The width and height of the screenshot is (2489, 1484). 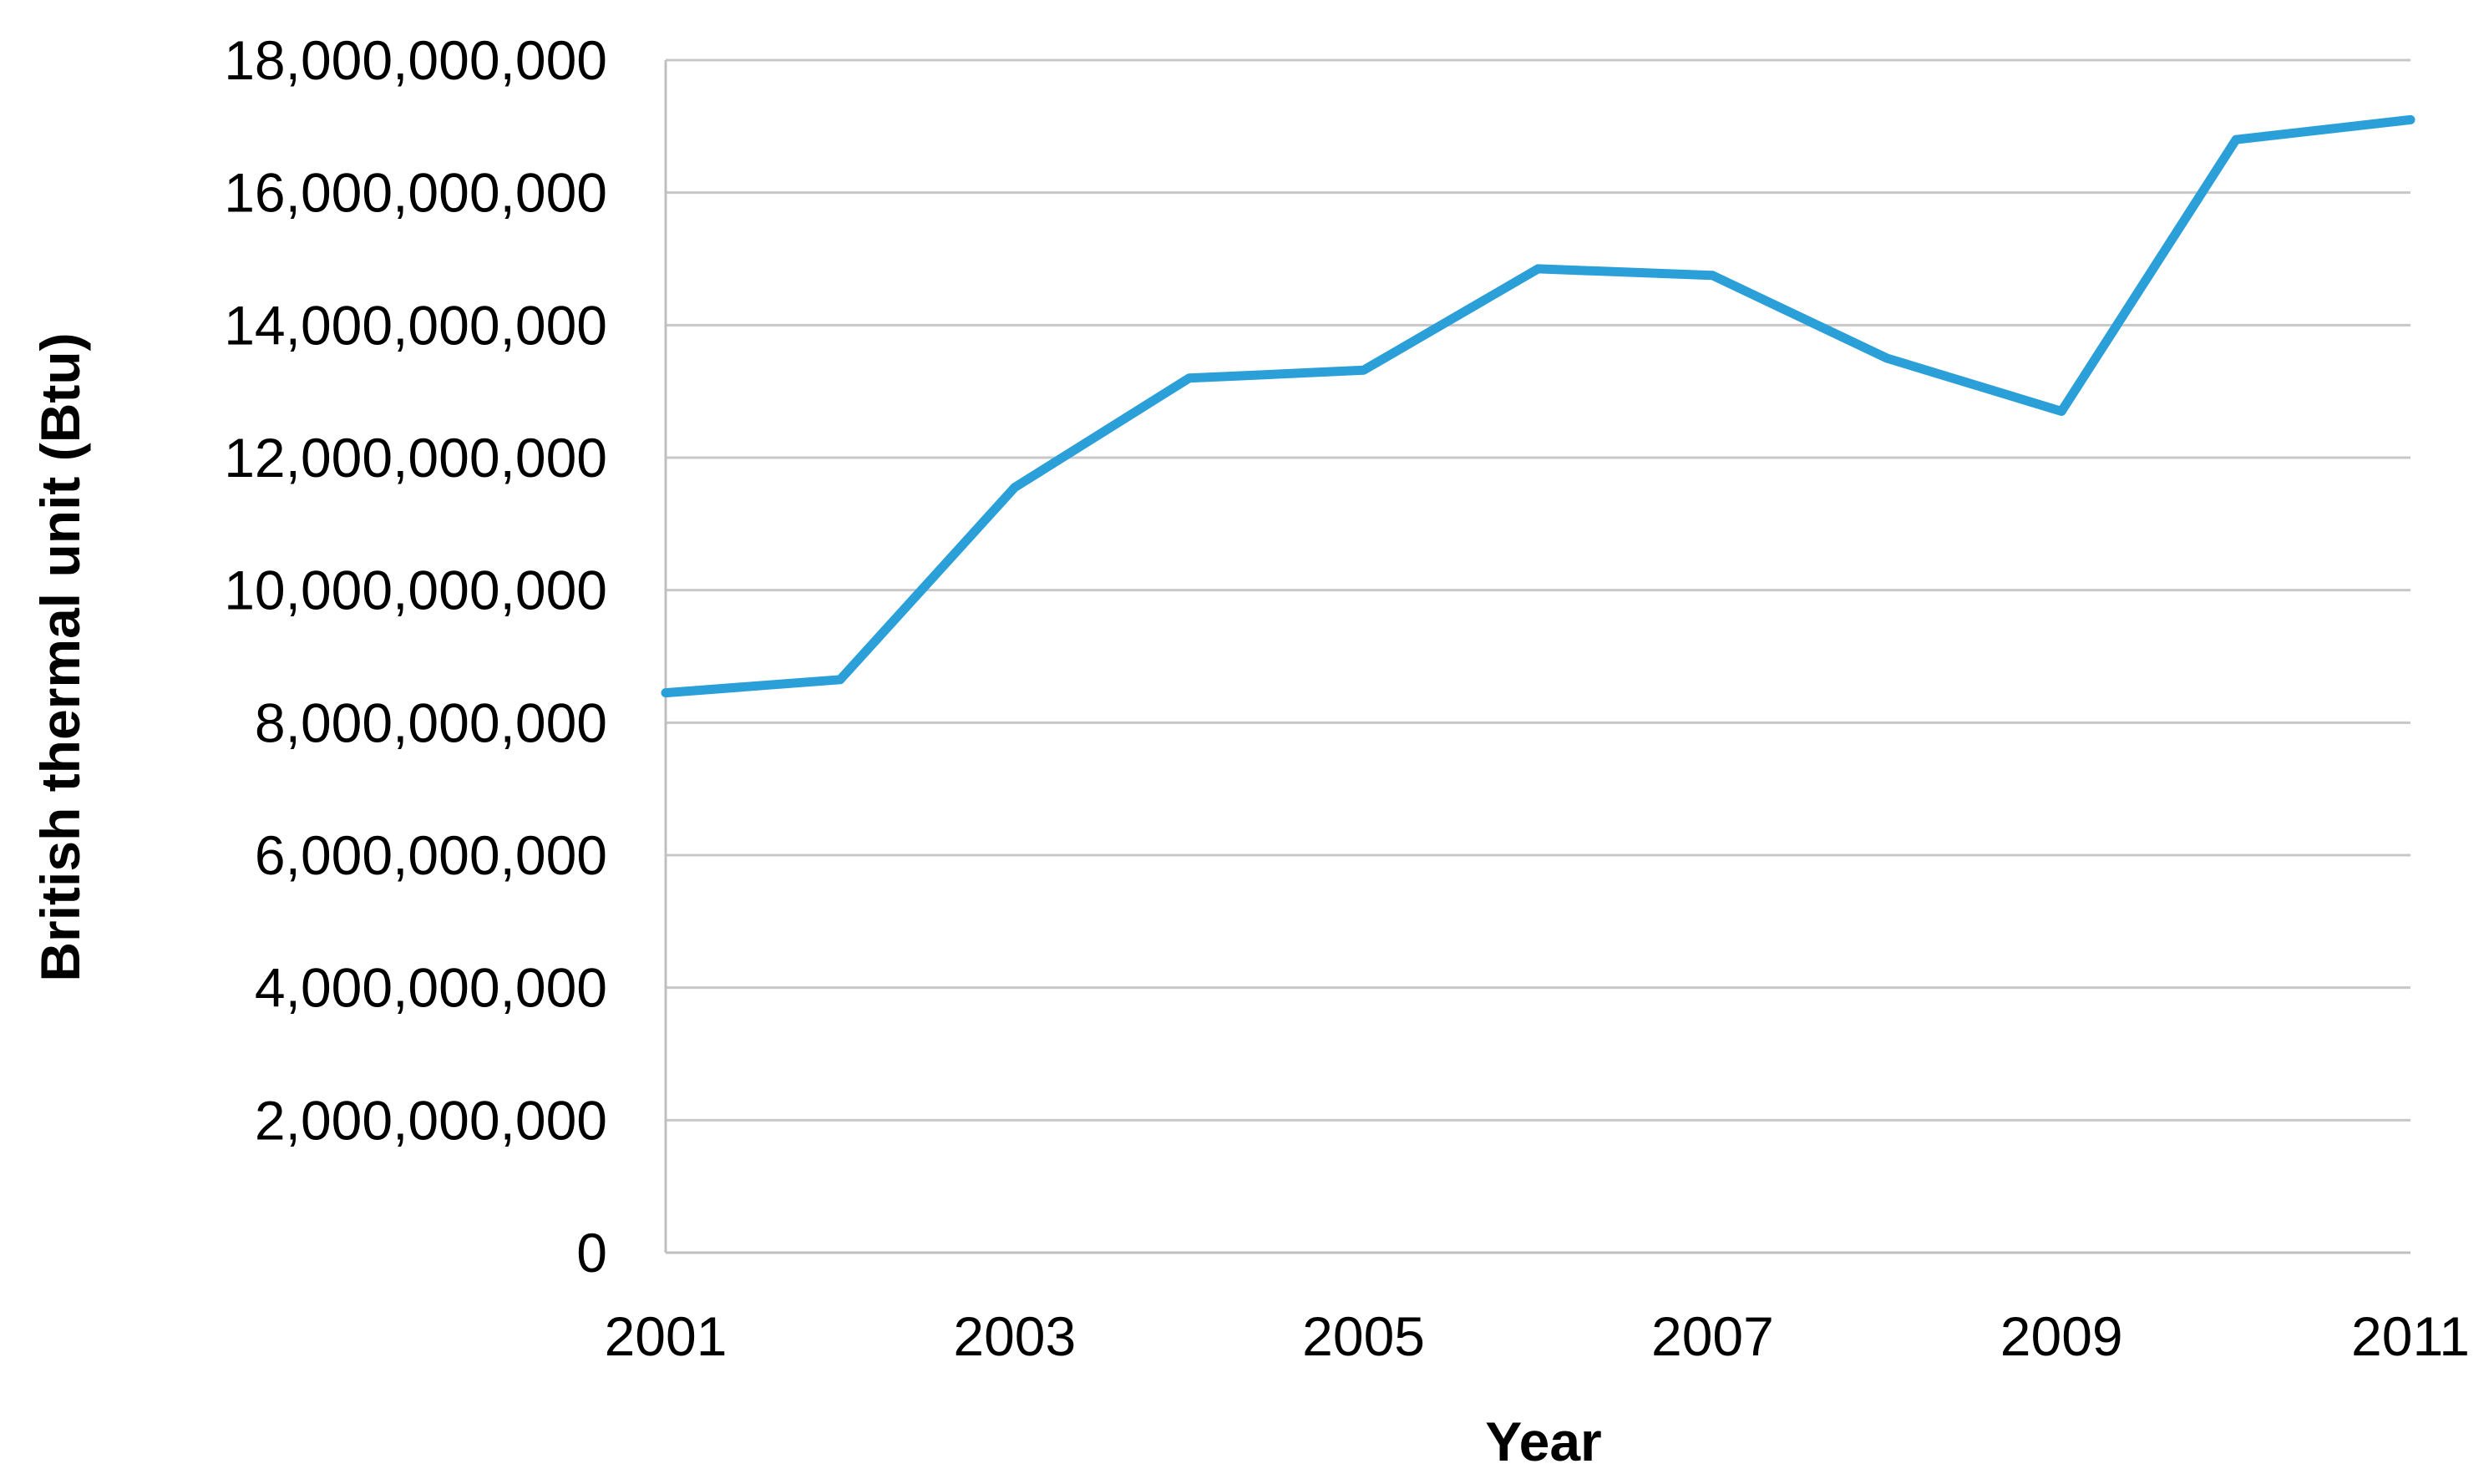 I want to click on x-tick-label: 2001, so click(x=666, y=1336).